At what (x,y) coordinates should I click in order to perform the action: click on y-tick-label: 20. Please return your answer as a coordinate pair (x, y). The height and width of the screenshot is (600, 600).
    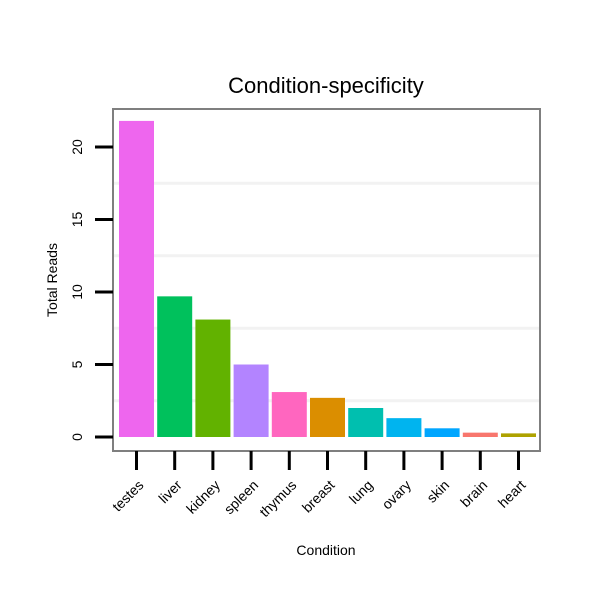
    Looking at the image, I should click on (77, 147).